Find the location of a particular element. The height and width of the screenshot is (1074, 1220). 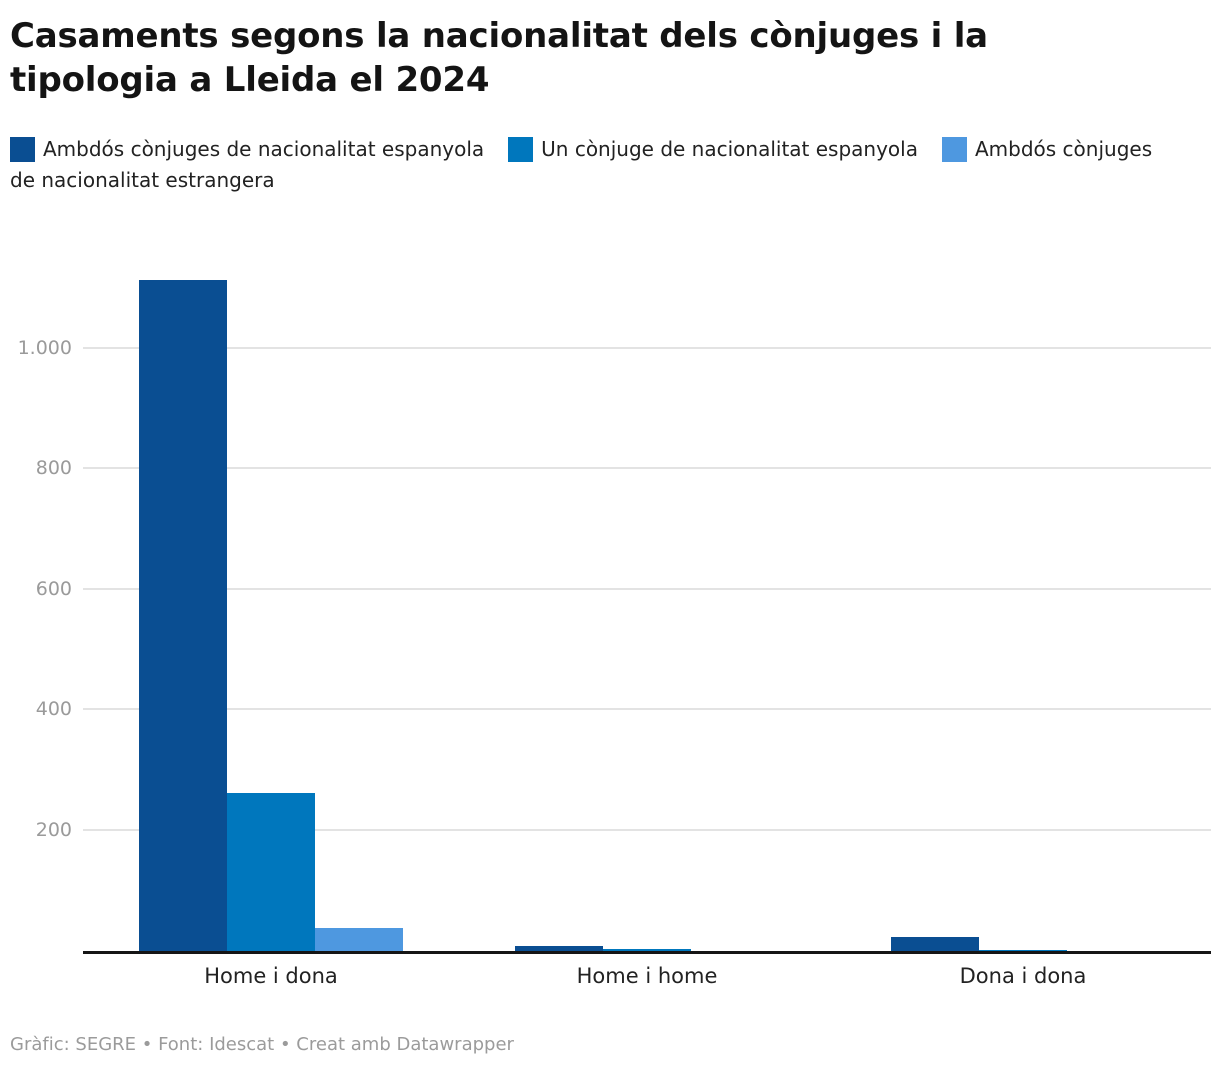

legend-item-1: Un cònjuge de nacionalitat espanyola is located at coordinates (713, 150).